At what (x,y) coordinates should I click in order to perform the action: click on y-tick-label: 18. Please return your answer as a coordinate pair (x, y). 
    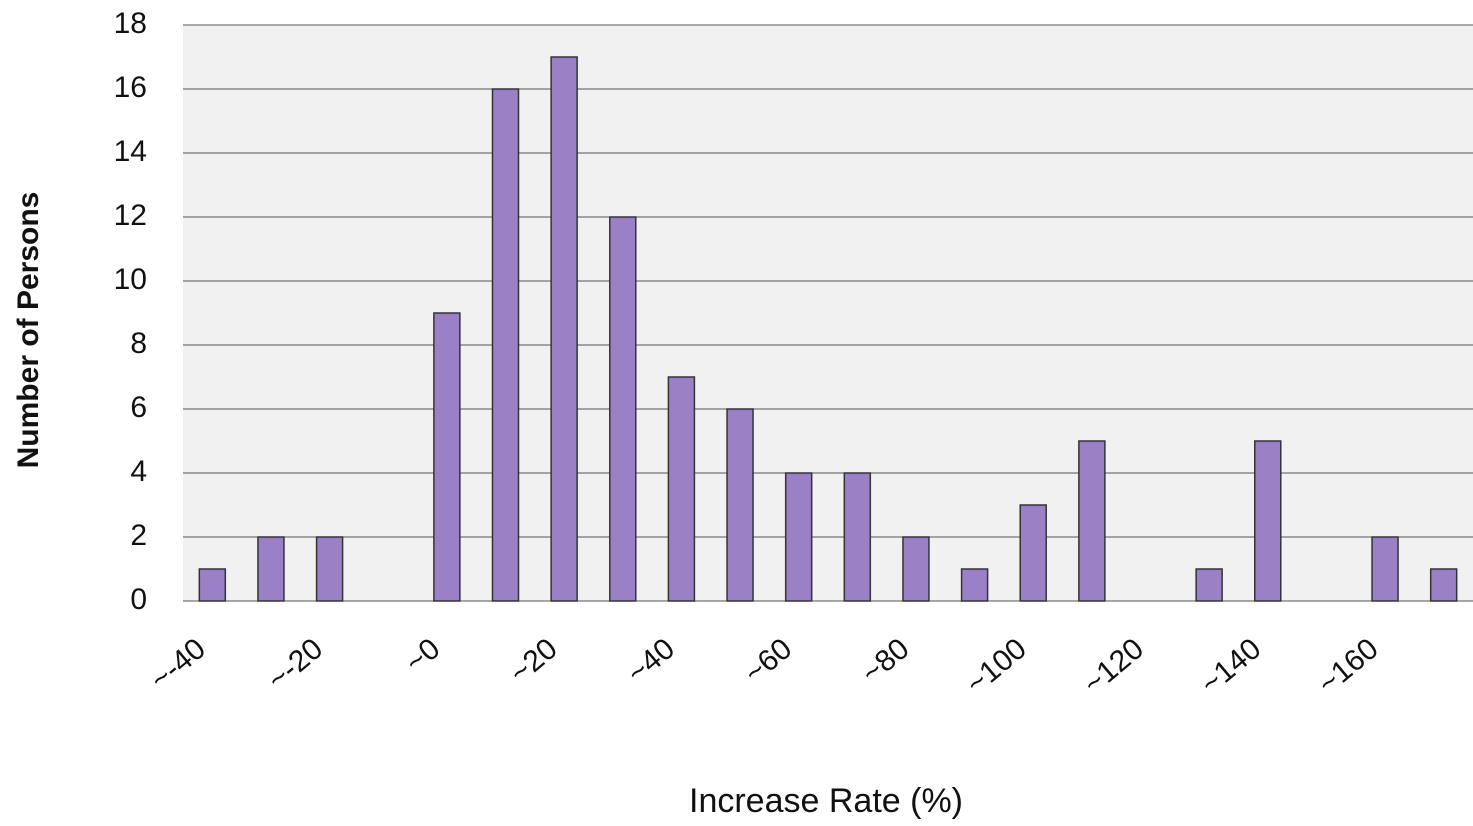
    Looking at the image, I should click on (130, 23).